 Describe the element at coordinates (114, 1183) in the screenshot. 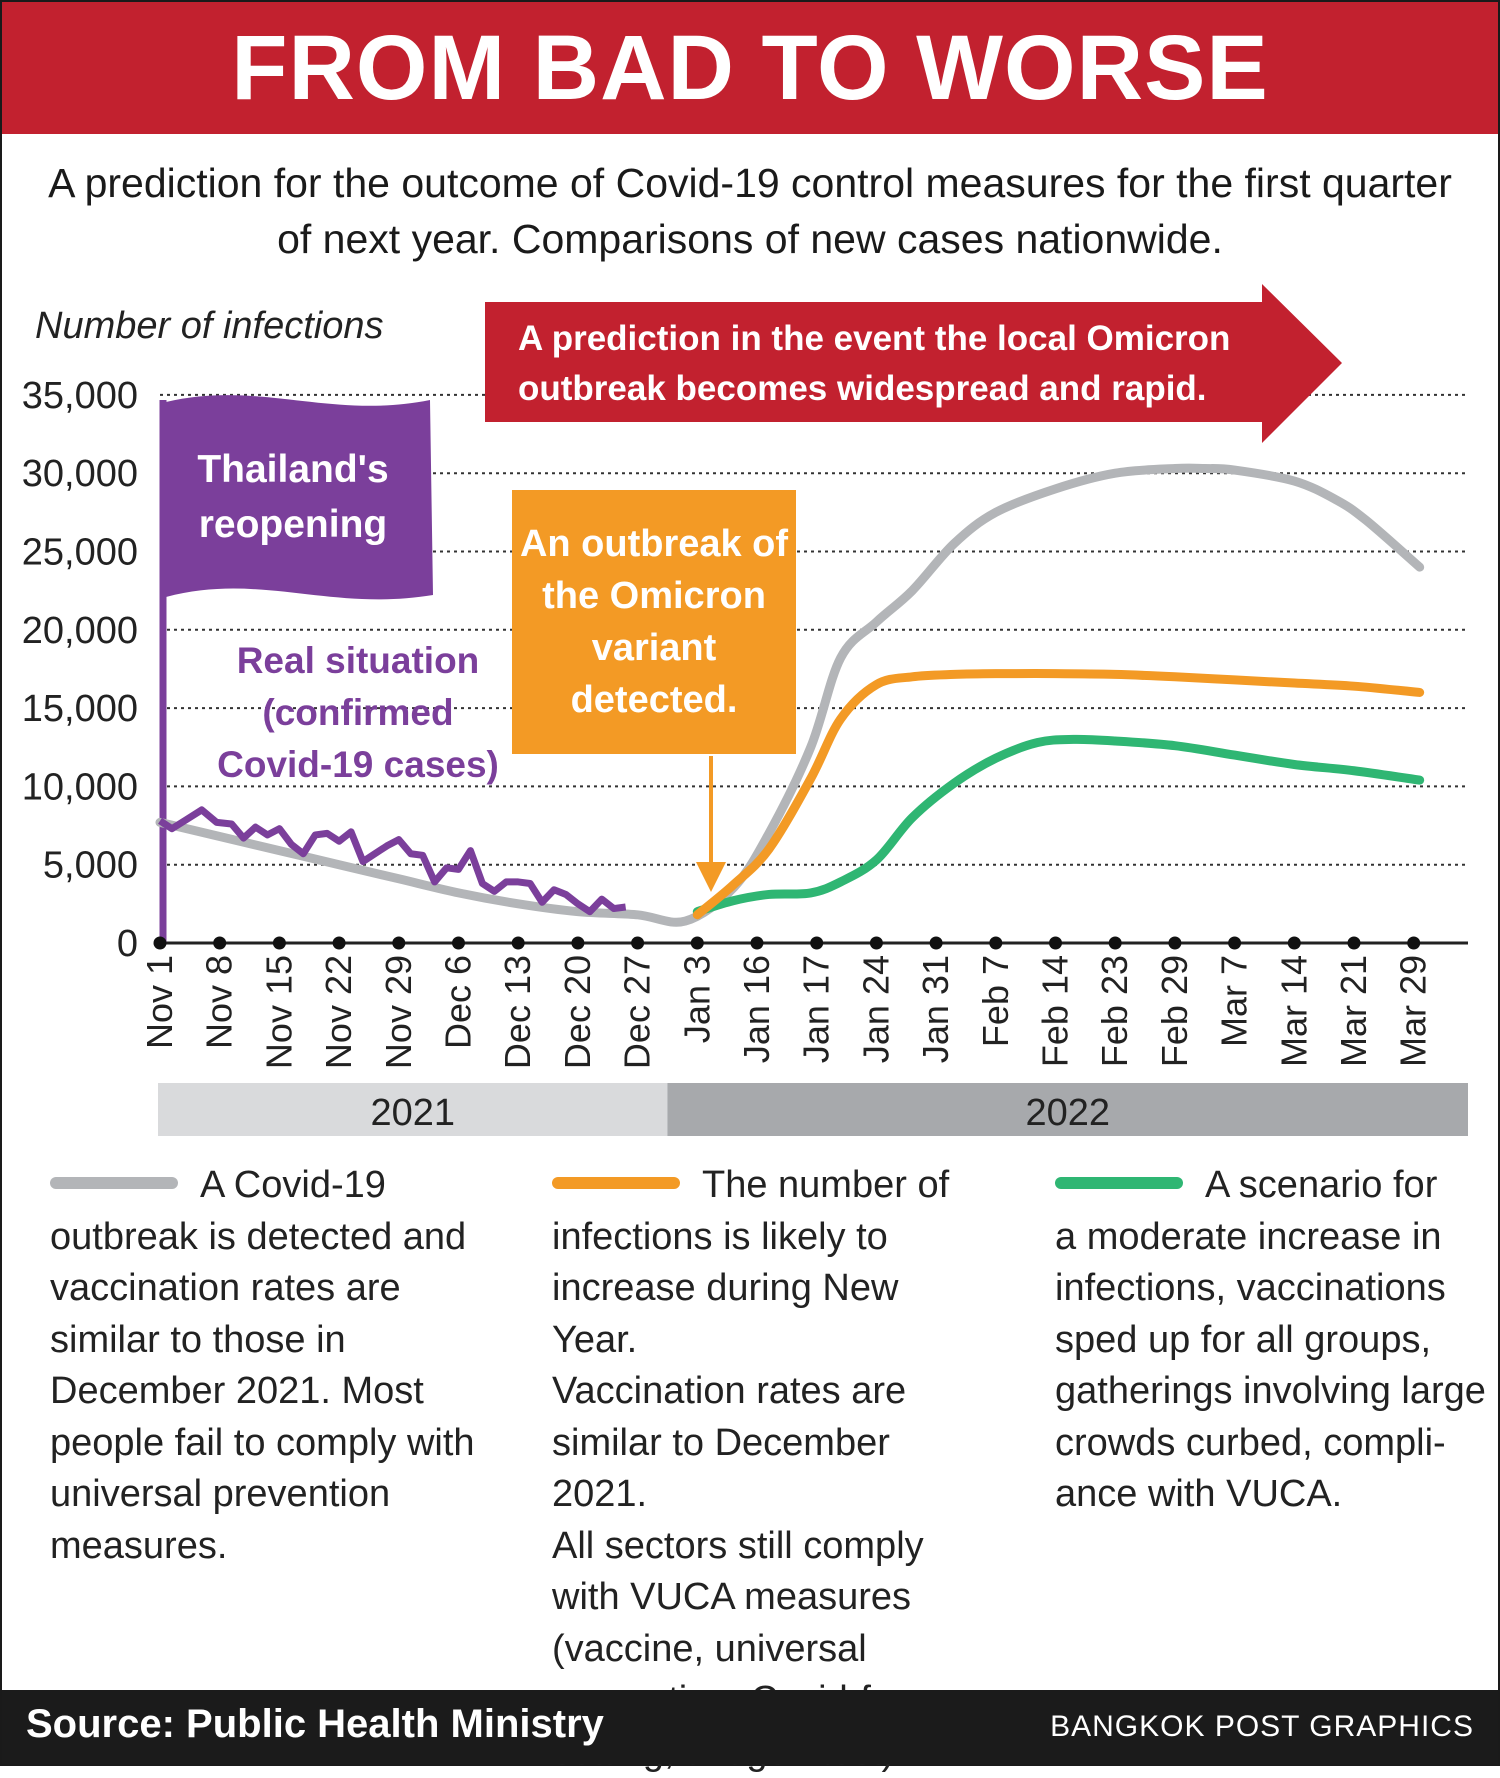

I see `legend-grey-swatch` at that location.